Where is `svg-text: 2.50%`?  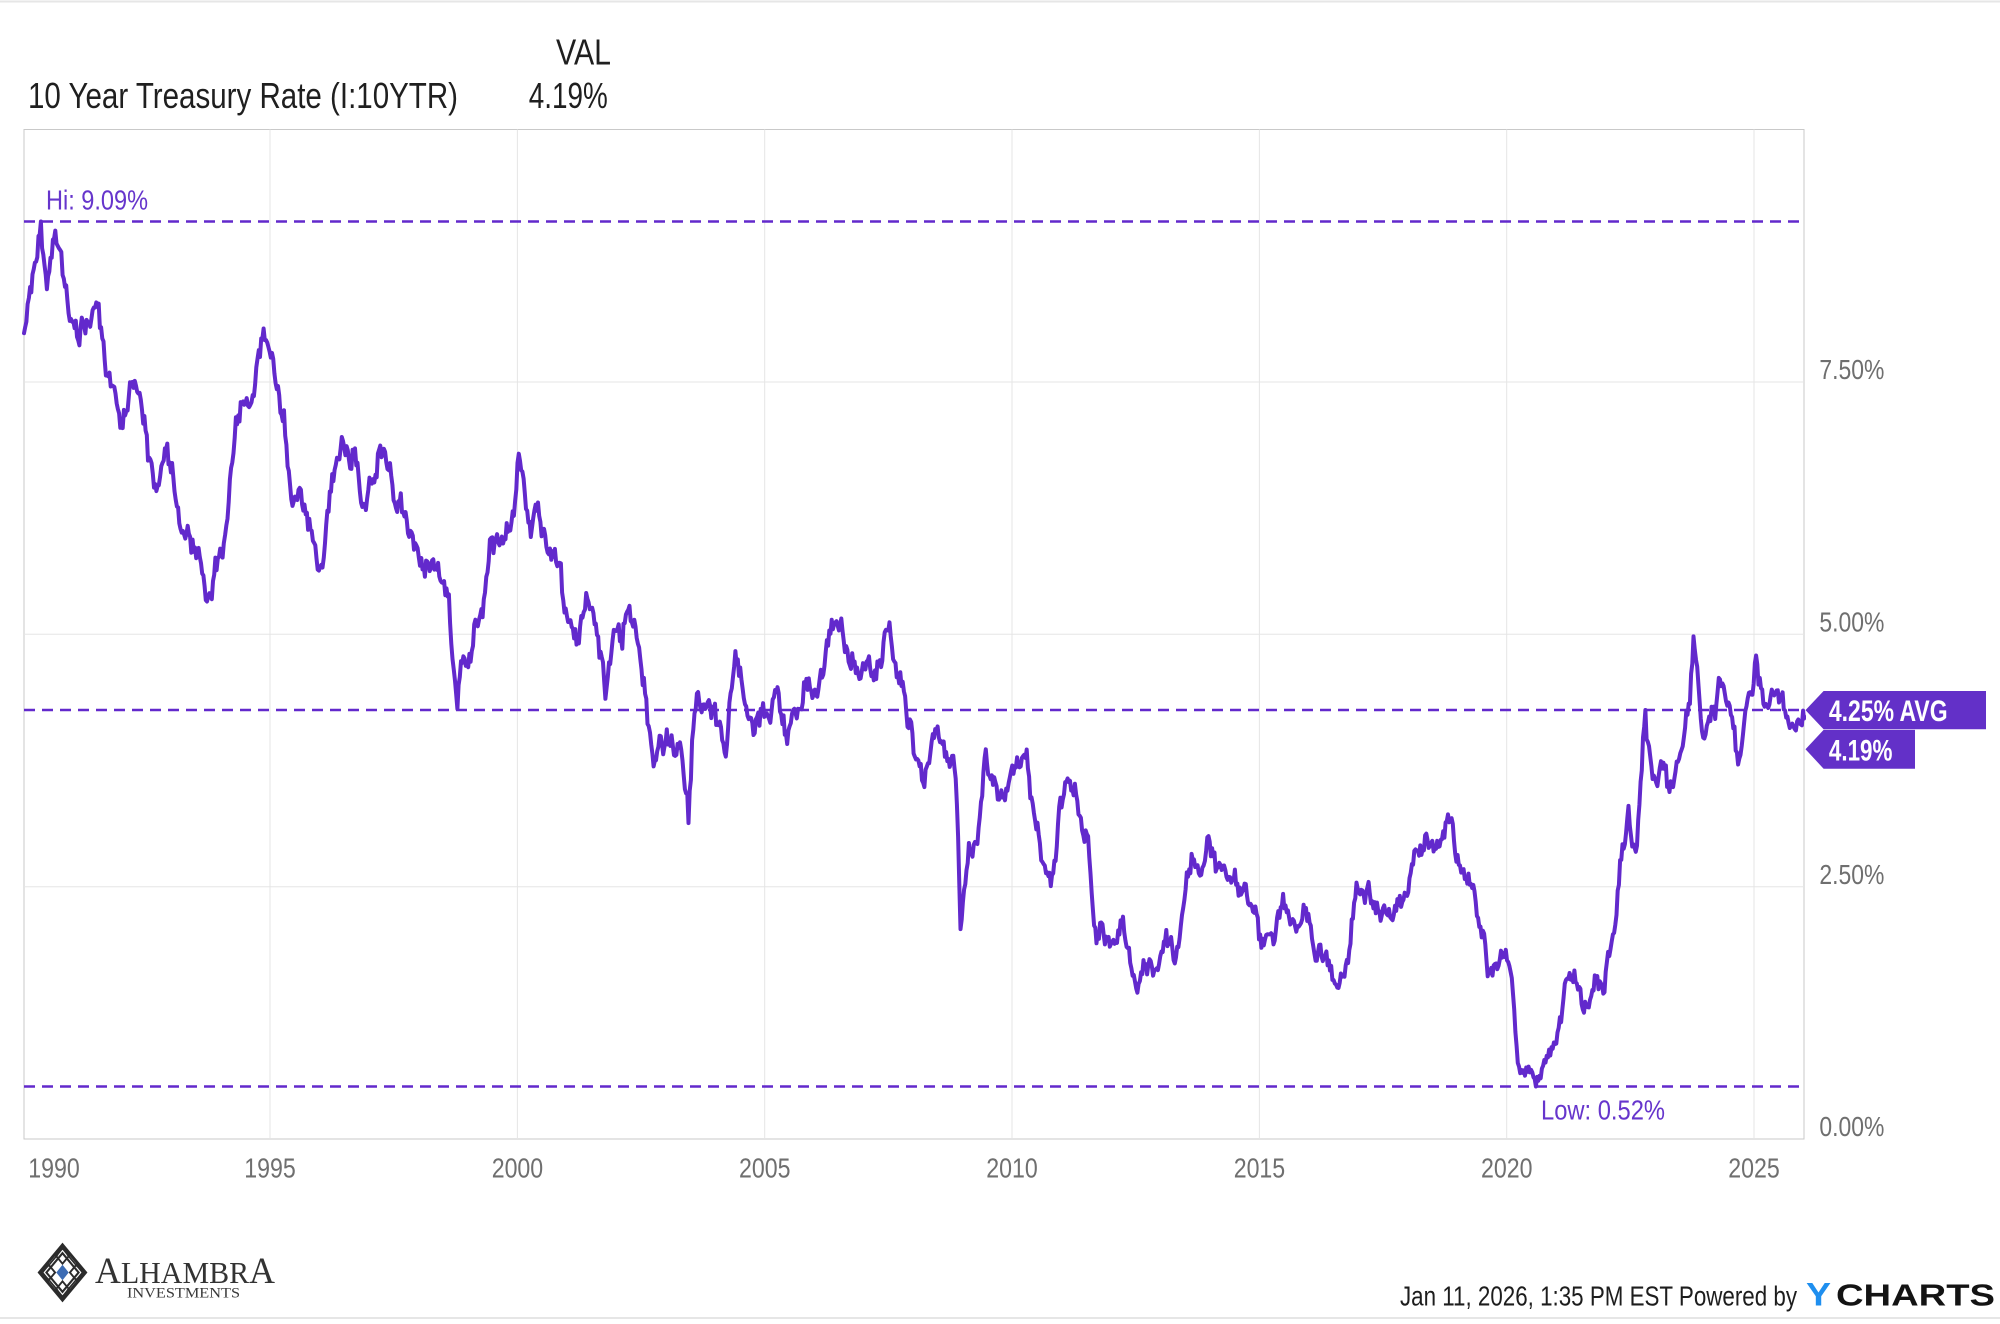 svg-text: 2.50% is located at coordinates (1851, 874).